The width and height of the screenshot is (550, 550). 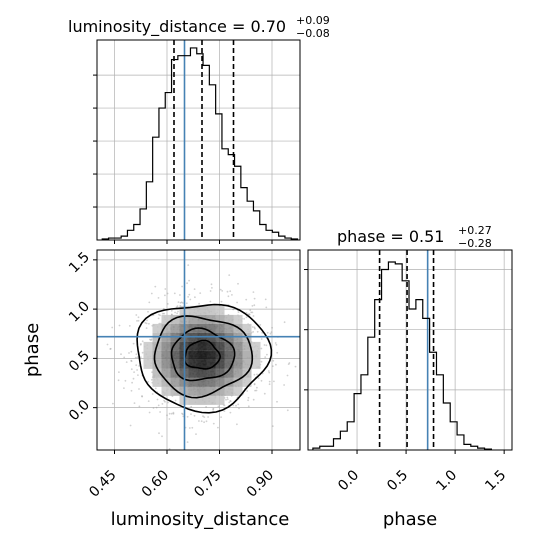 What do you see at coordinates (200, 519) in the screenshot?
I see `x-axis-label-luminosity: luminosity_distance` at bounding box center [200, 519].